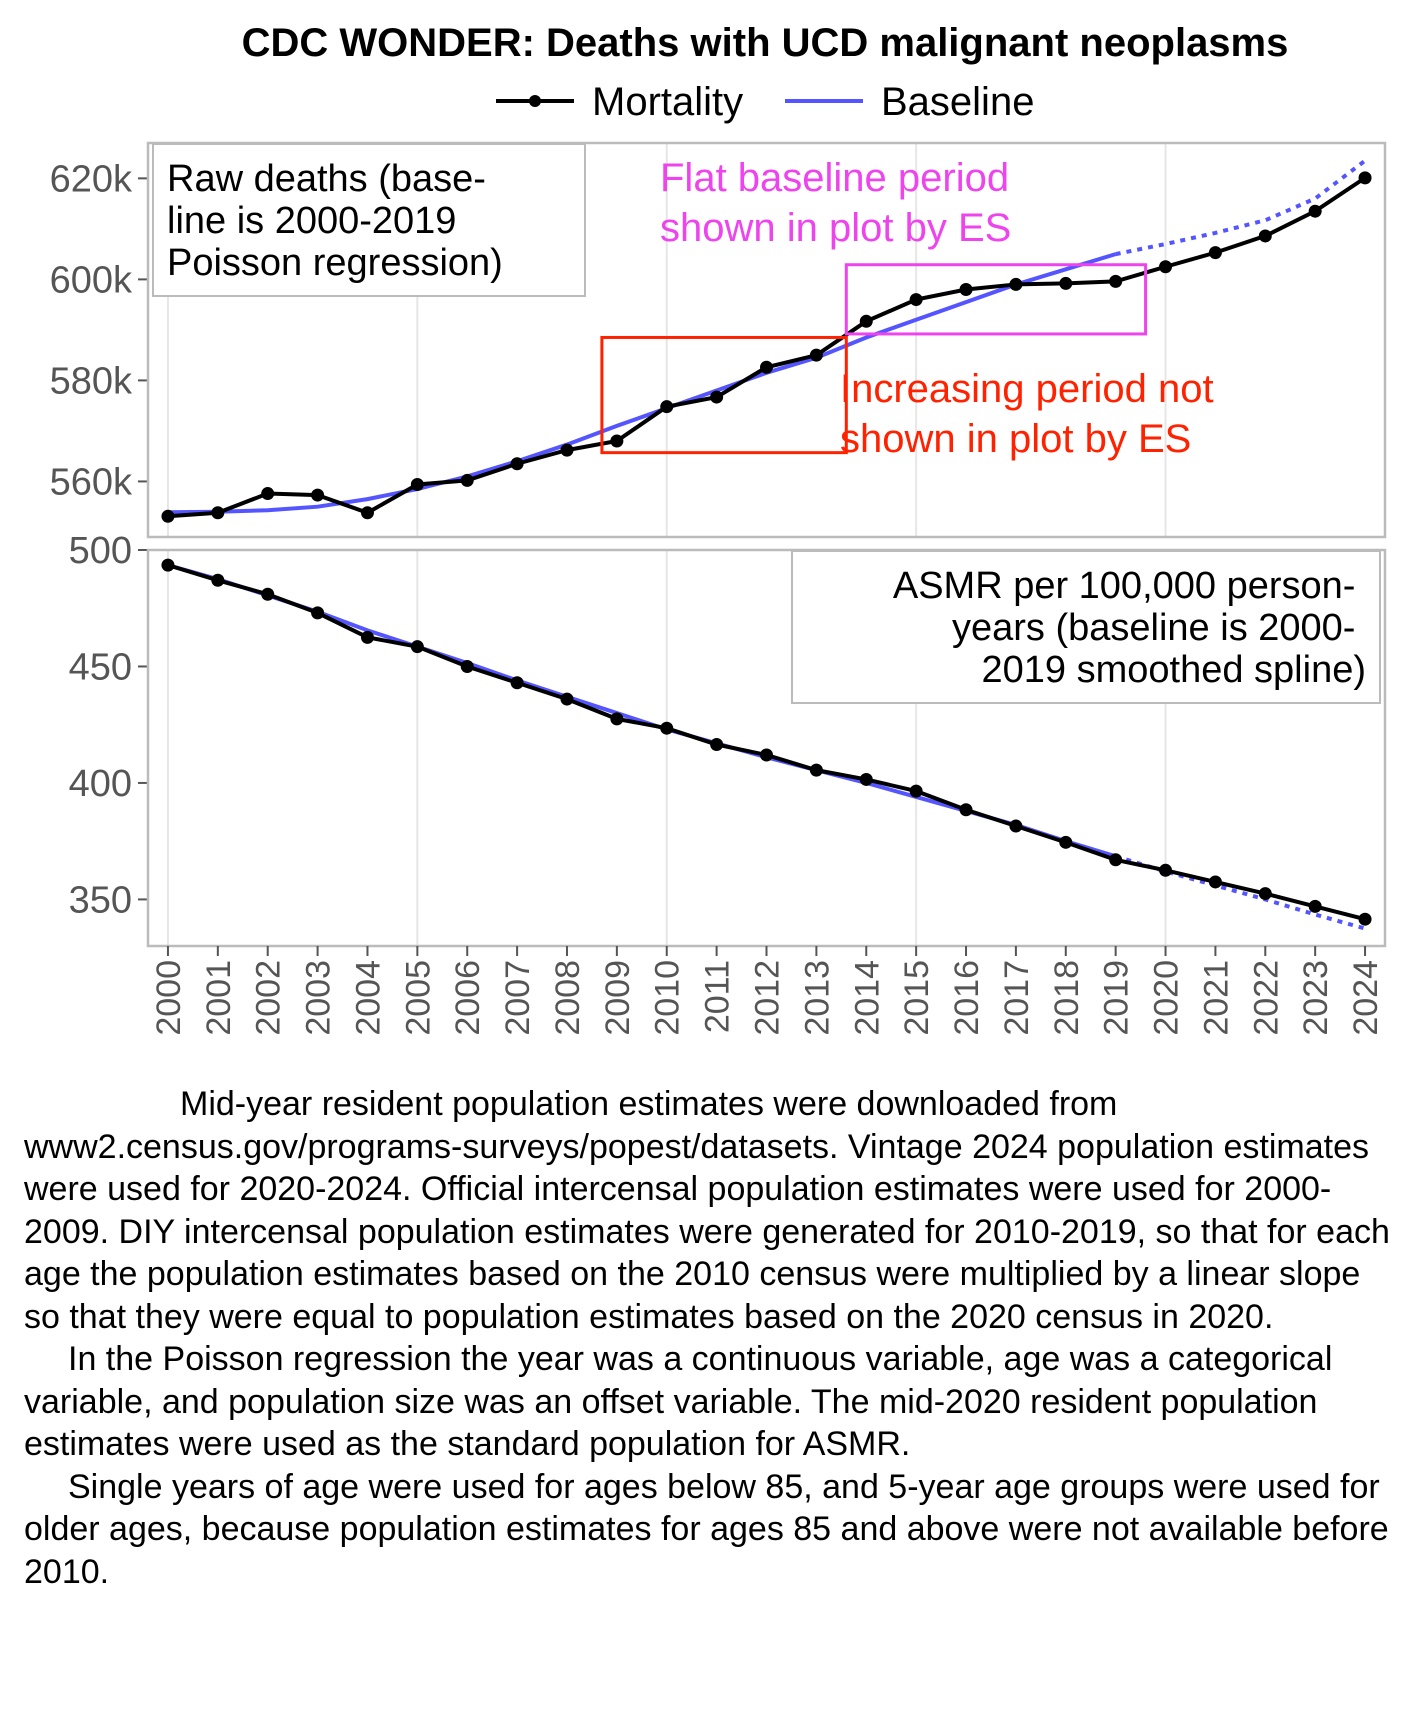  I want to click on asmr-mortality-point-2015, so click(916, 791).